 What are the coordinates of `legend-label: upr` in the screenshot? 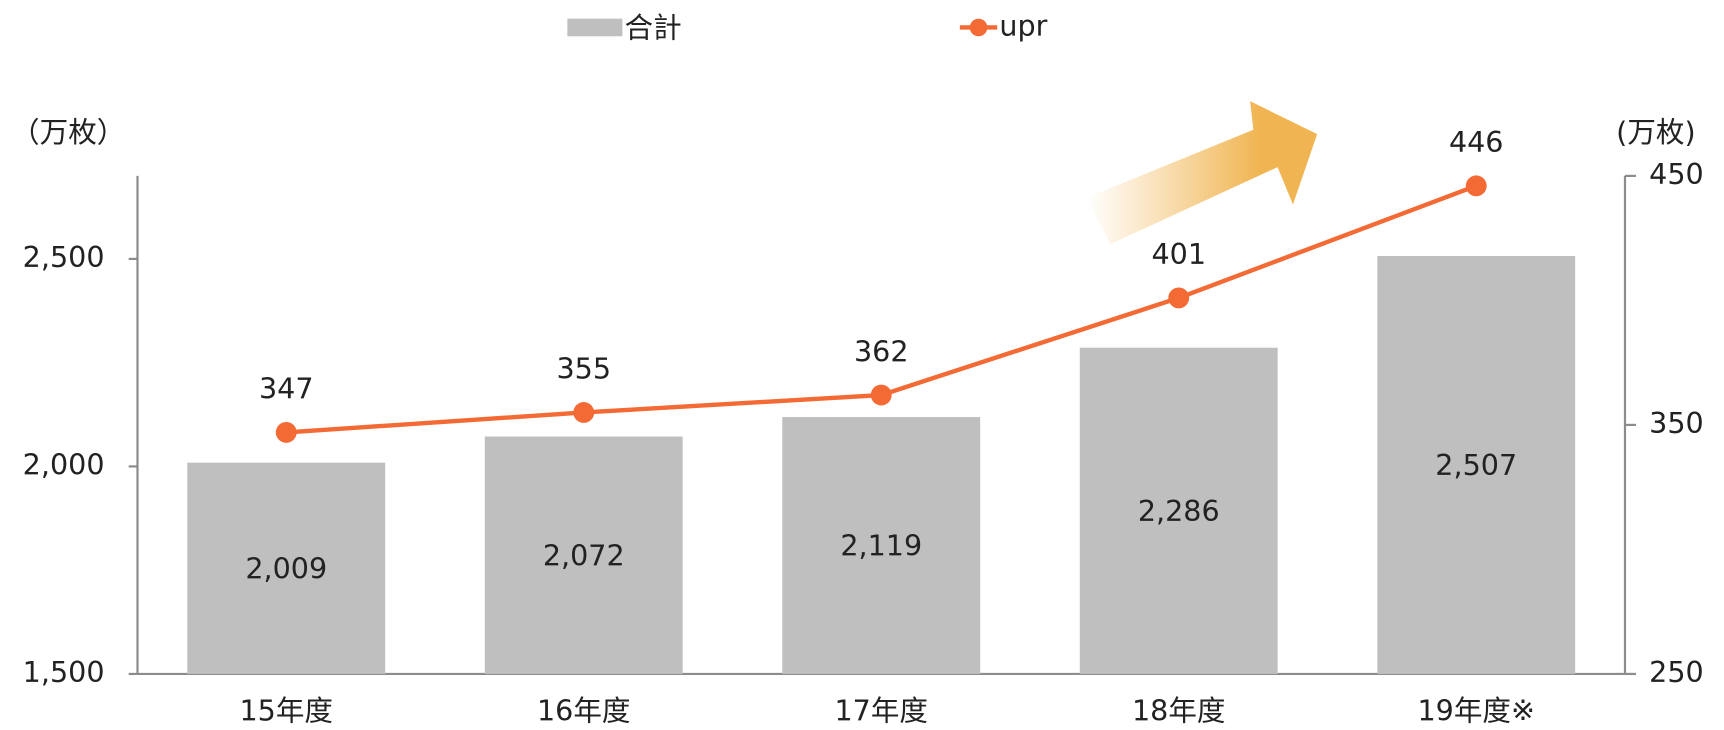 It's located at (1023, 25).